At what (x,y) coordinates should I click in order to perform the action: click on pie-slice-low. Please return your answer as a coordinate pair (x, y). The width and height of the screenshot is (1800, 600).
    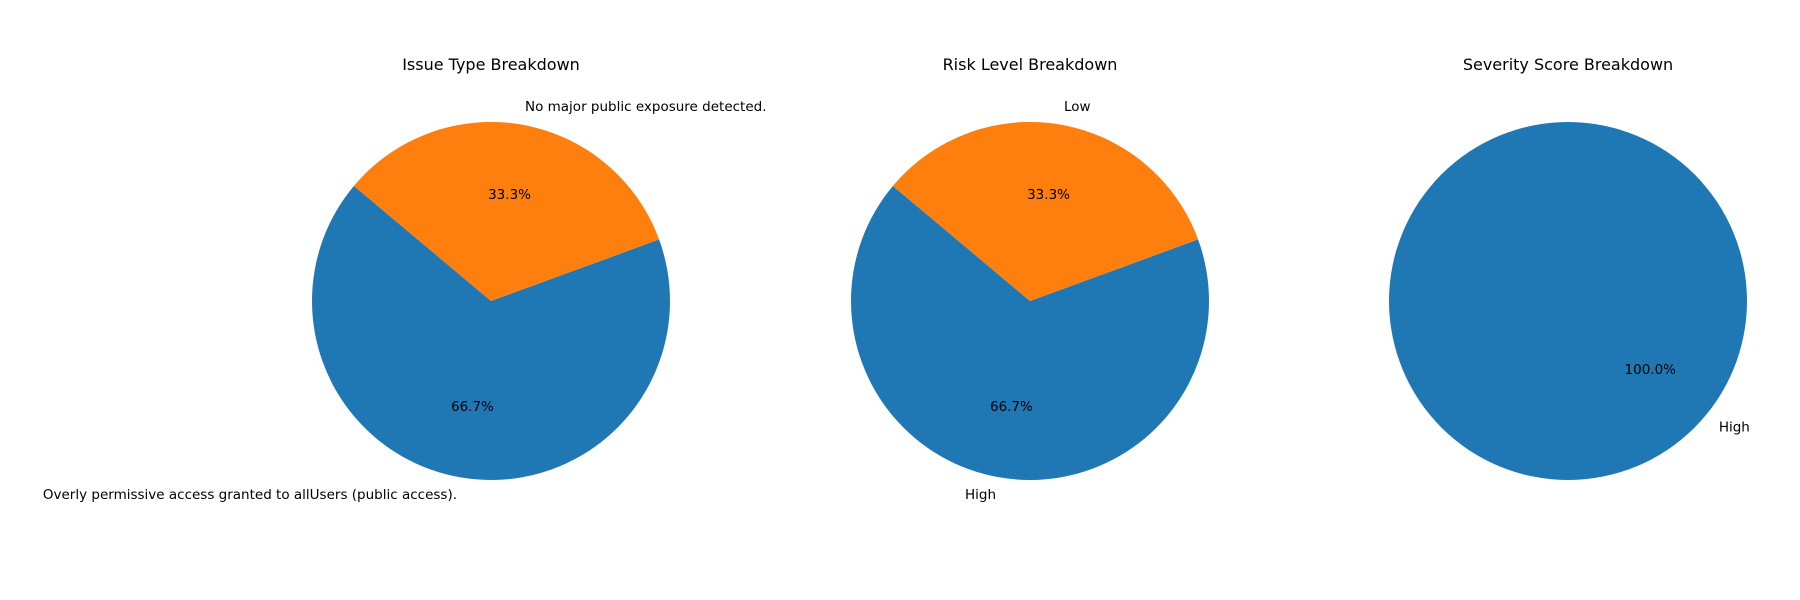
    Looking at the image, I should click on (1045, 211).